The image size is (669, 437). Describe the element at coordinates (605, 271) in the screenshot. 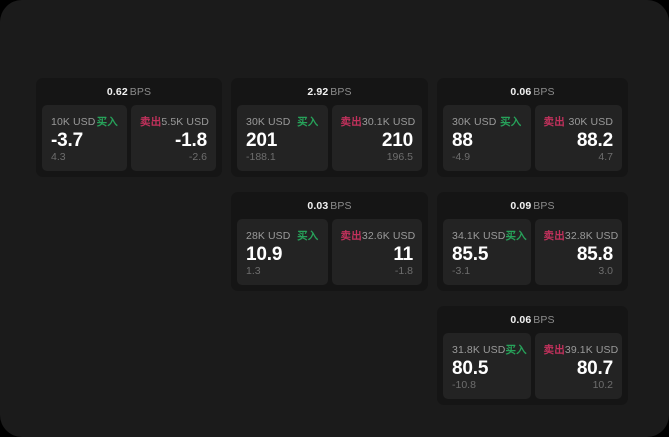

I see `sell-delta: 3.0` at that location.